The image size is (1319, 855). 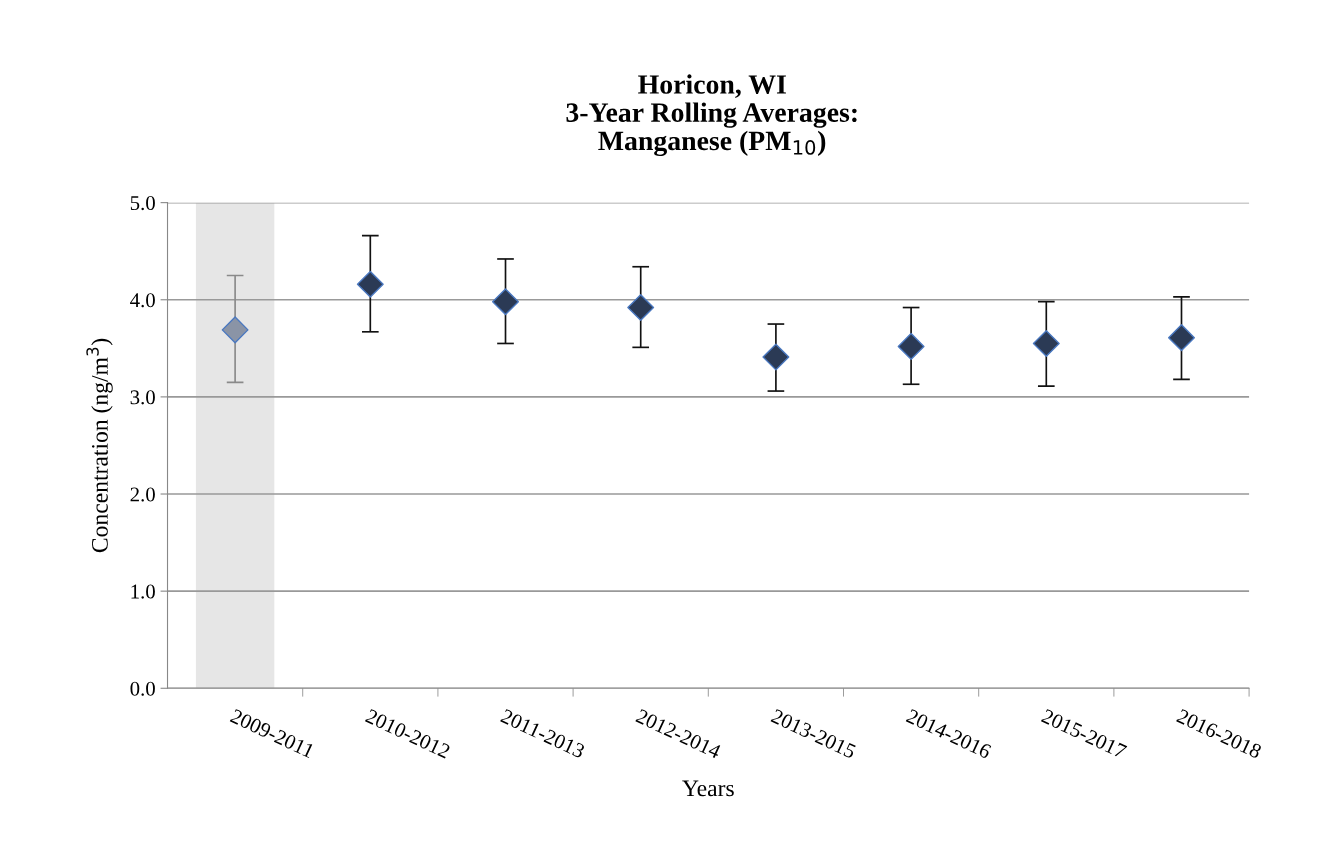 What do you see at coordinates (142, 494) in the screenshot?
I see `y-tick-label: 2.0` at bounding box center [142, 494].